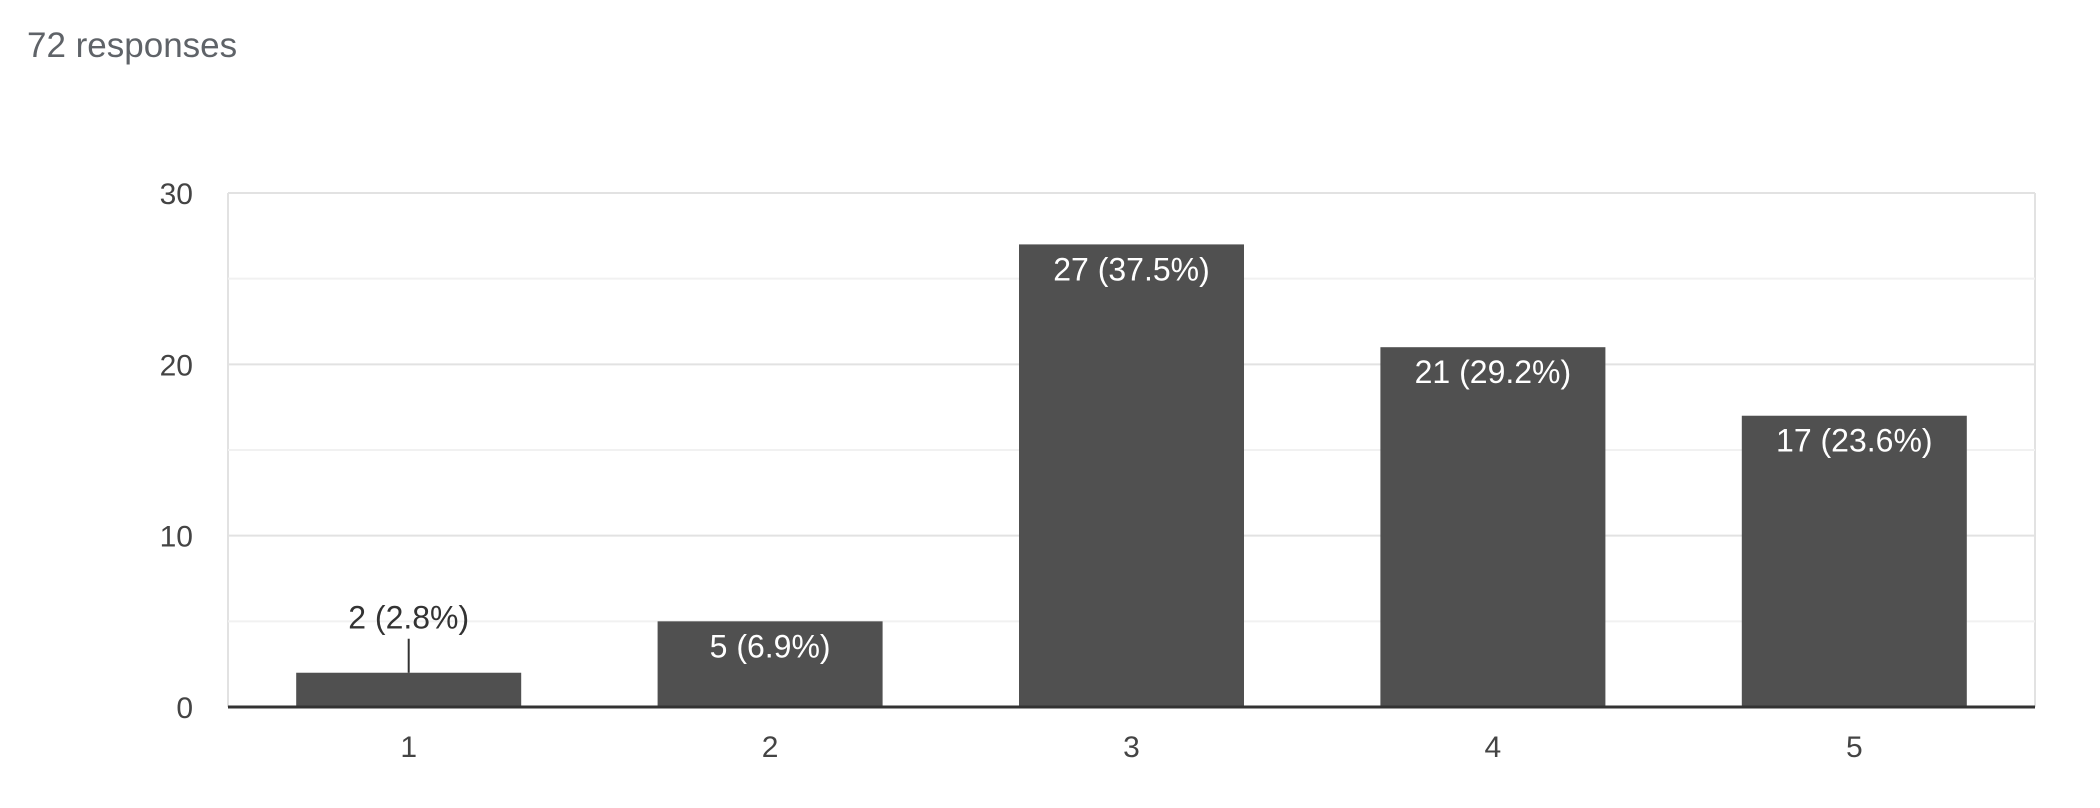 The height and width of the screenshot is (808, 2100). What do you see at coordinates (1493, 747) in the screenshot?
I see `x-tick-label: 4` at bounding box center [1493, 747].